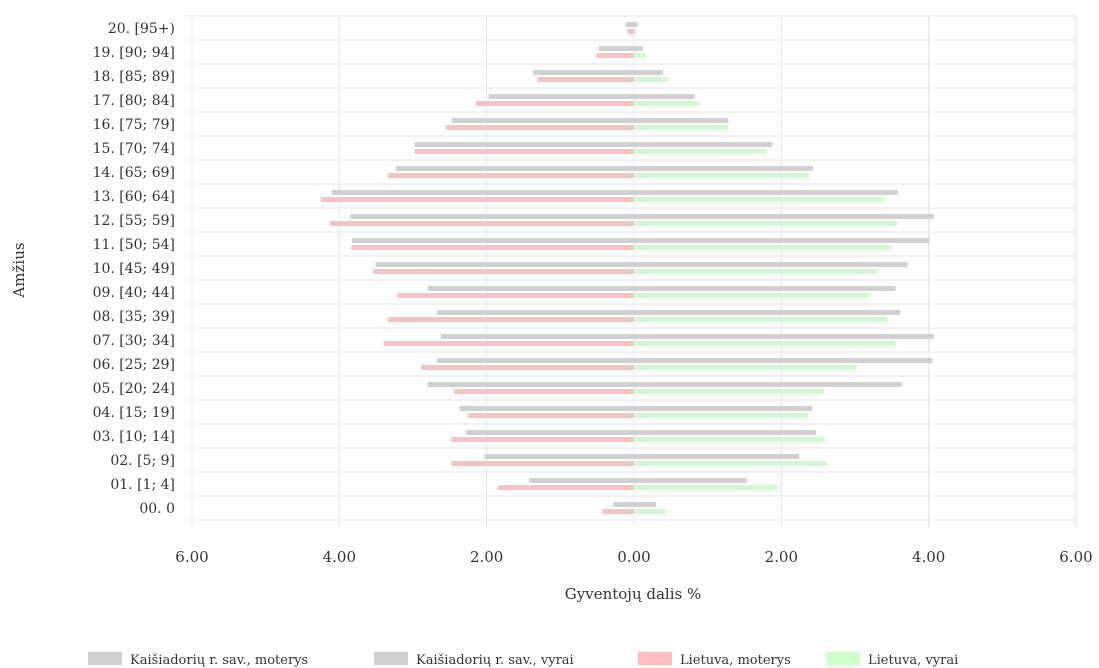  Describe the element at coordinates (134, 437) in the screenshot. I see `y-tick-label: 03. [10; 14]` at that location.